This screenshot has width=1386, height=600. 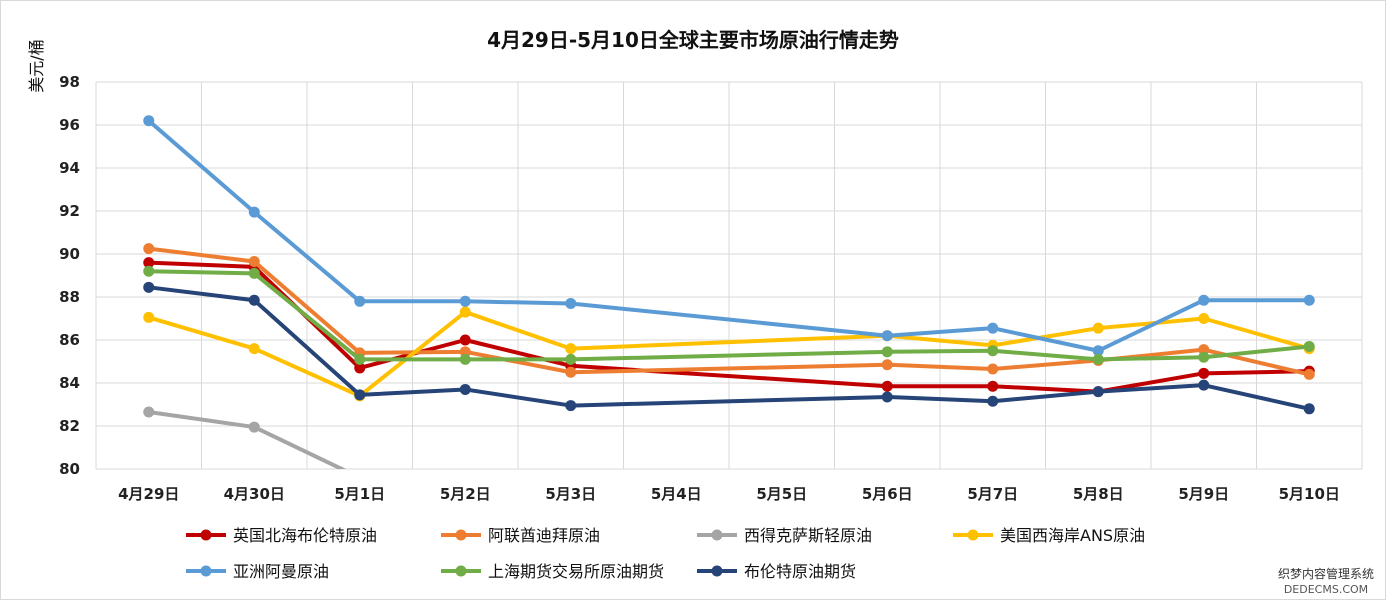 I want to click on x-tick-label: 5月1日, so click(x=359, y=494).